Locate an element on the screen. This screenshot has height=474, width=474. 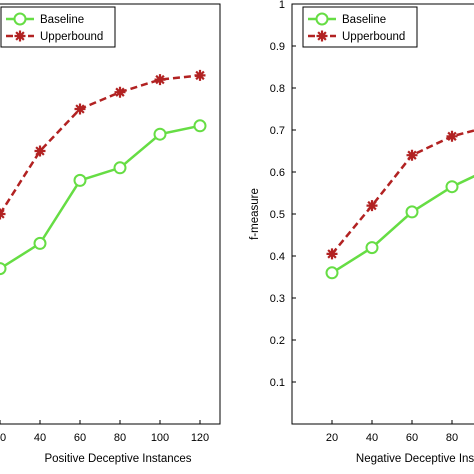
left-legend: Baseline Upperbound is located at coordinates (58, 27).